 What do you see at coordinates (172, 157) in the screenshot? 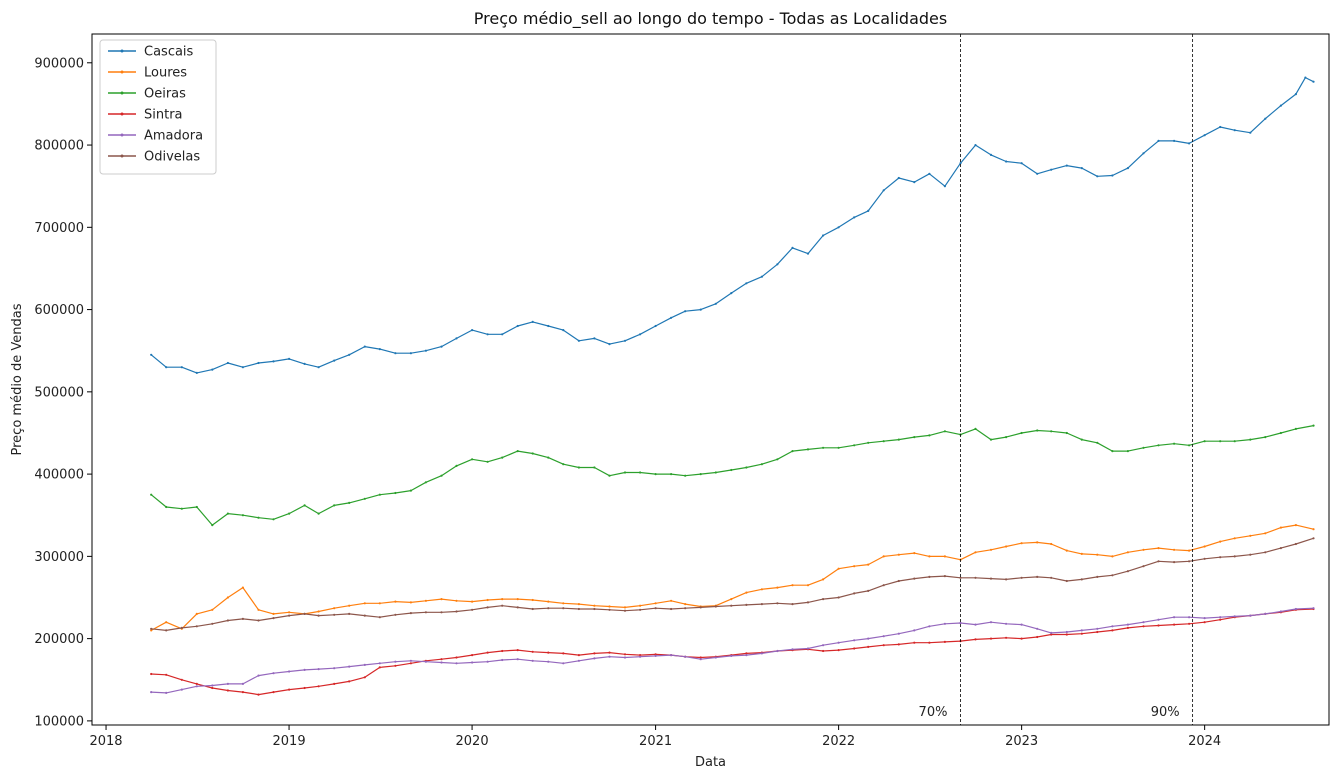
I see `legend-label: Odivelas` at bounding box center [172, 157].